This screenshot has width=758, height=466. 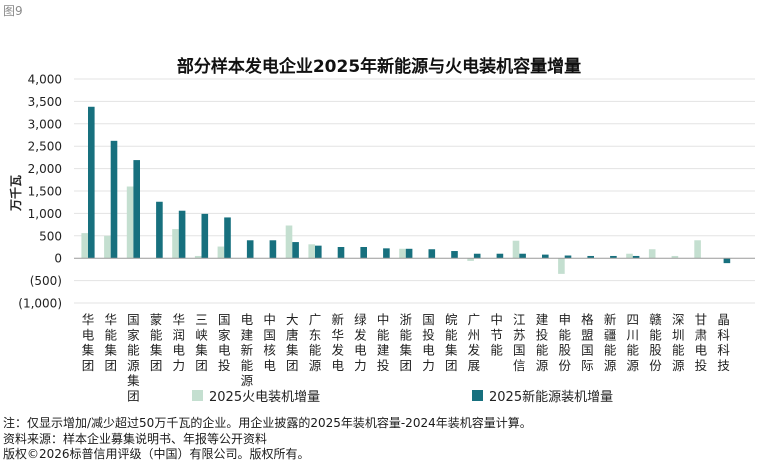 What do you see at coordinates (247, 350) in the screenshot?
I see `x-tick-label: 电建新能源` at bounding box center [247, 350].